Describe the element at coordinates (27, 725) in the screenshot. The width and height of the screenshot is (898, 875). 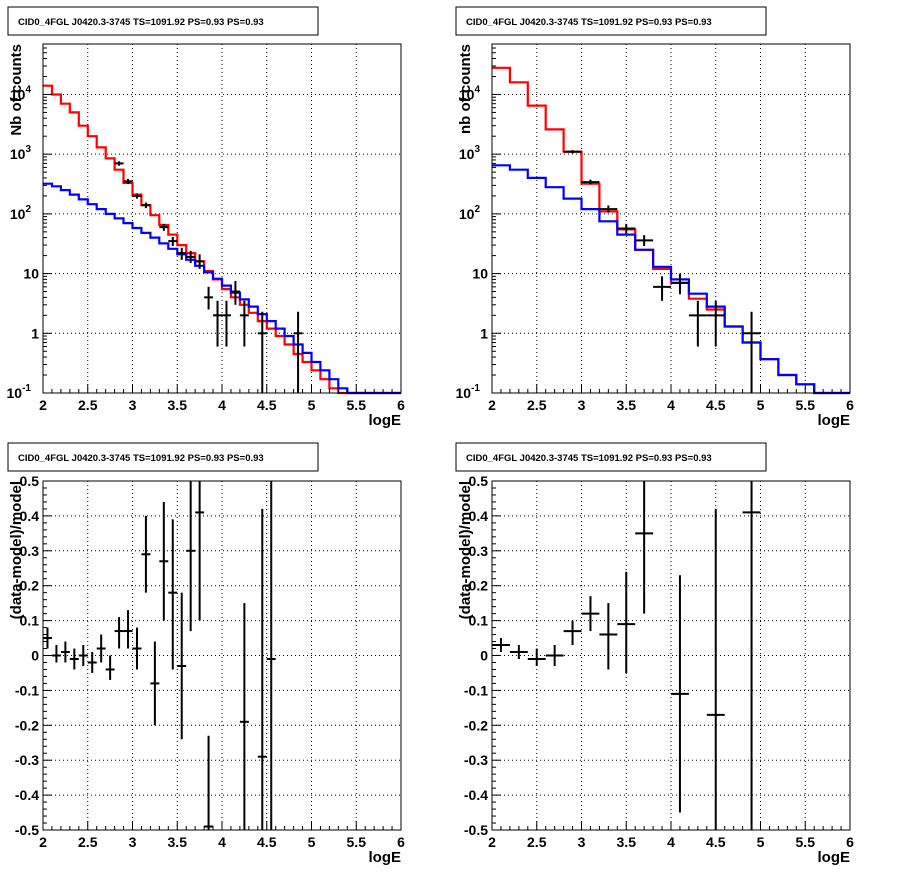
I see `y-tick-label: -0.2` at that location.